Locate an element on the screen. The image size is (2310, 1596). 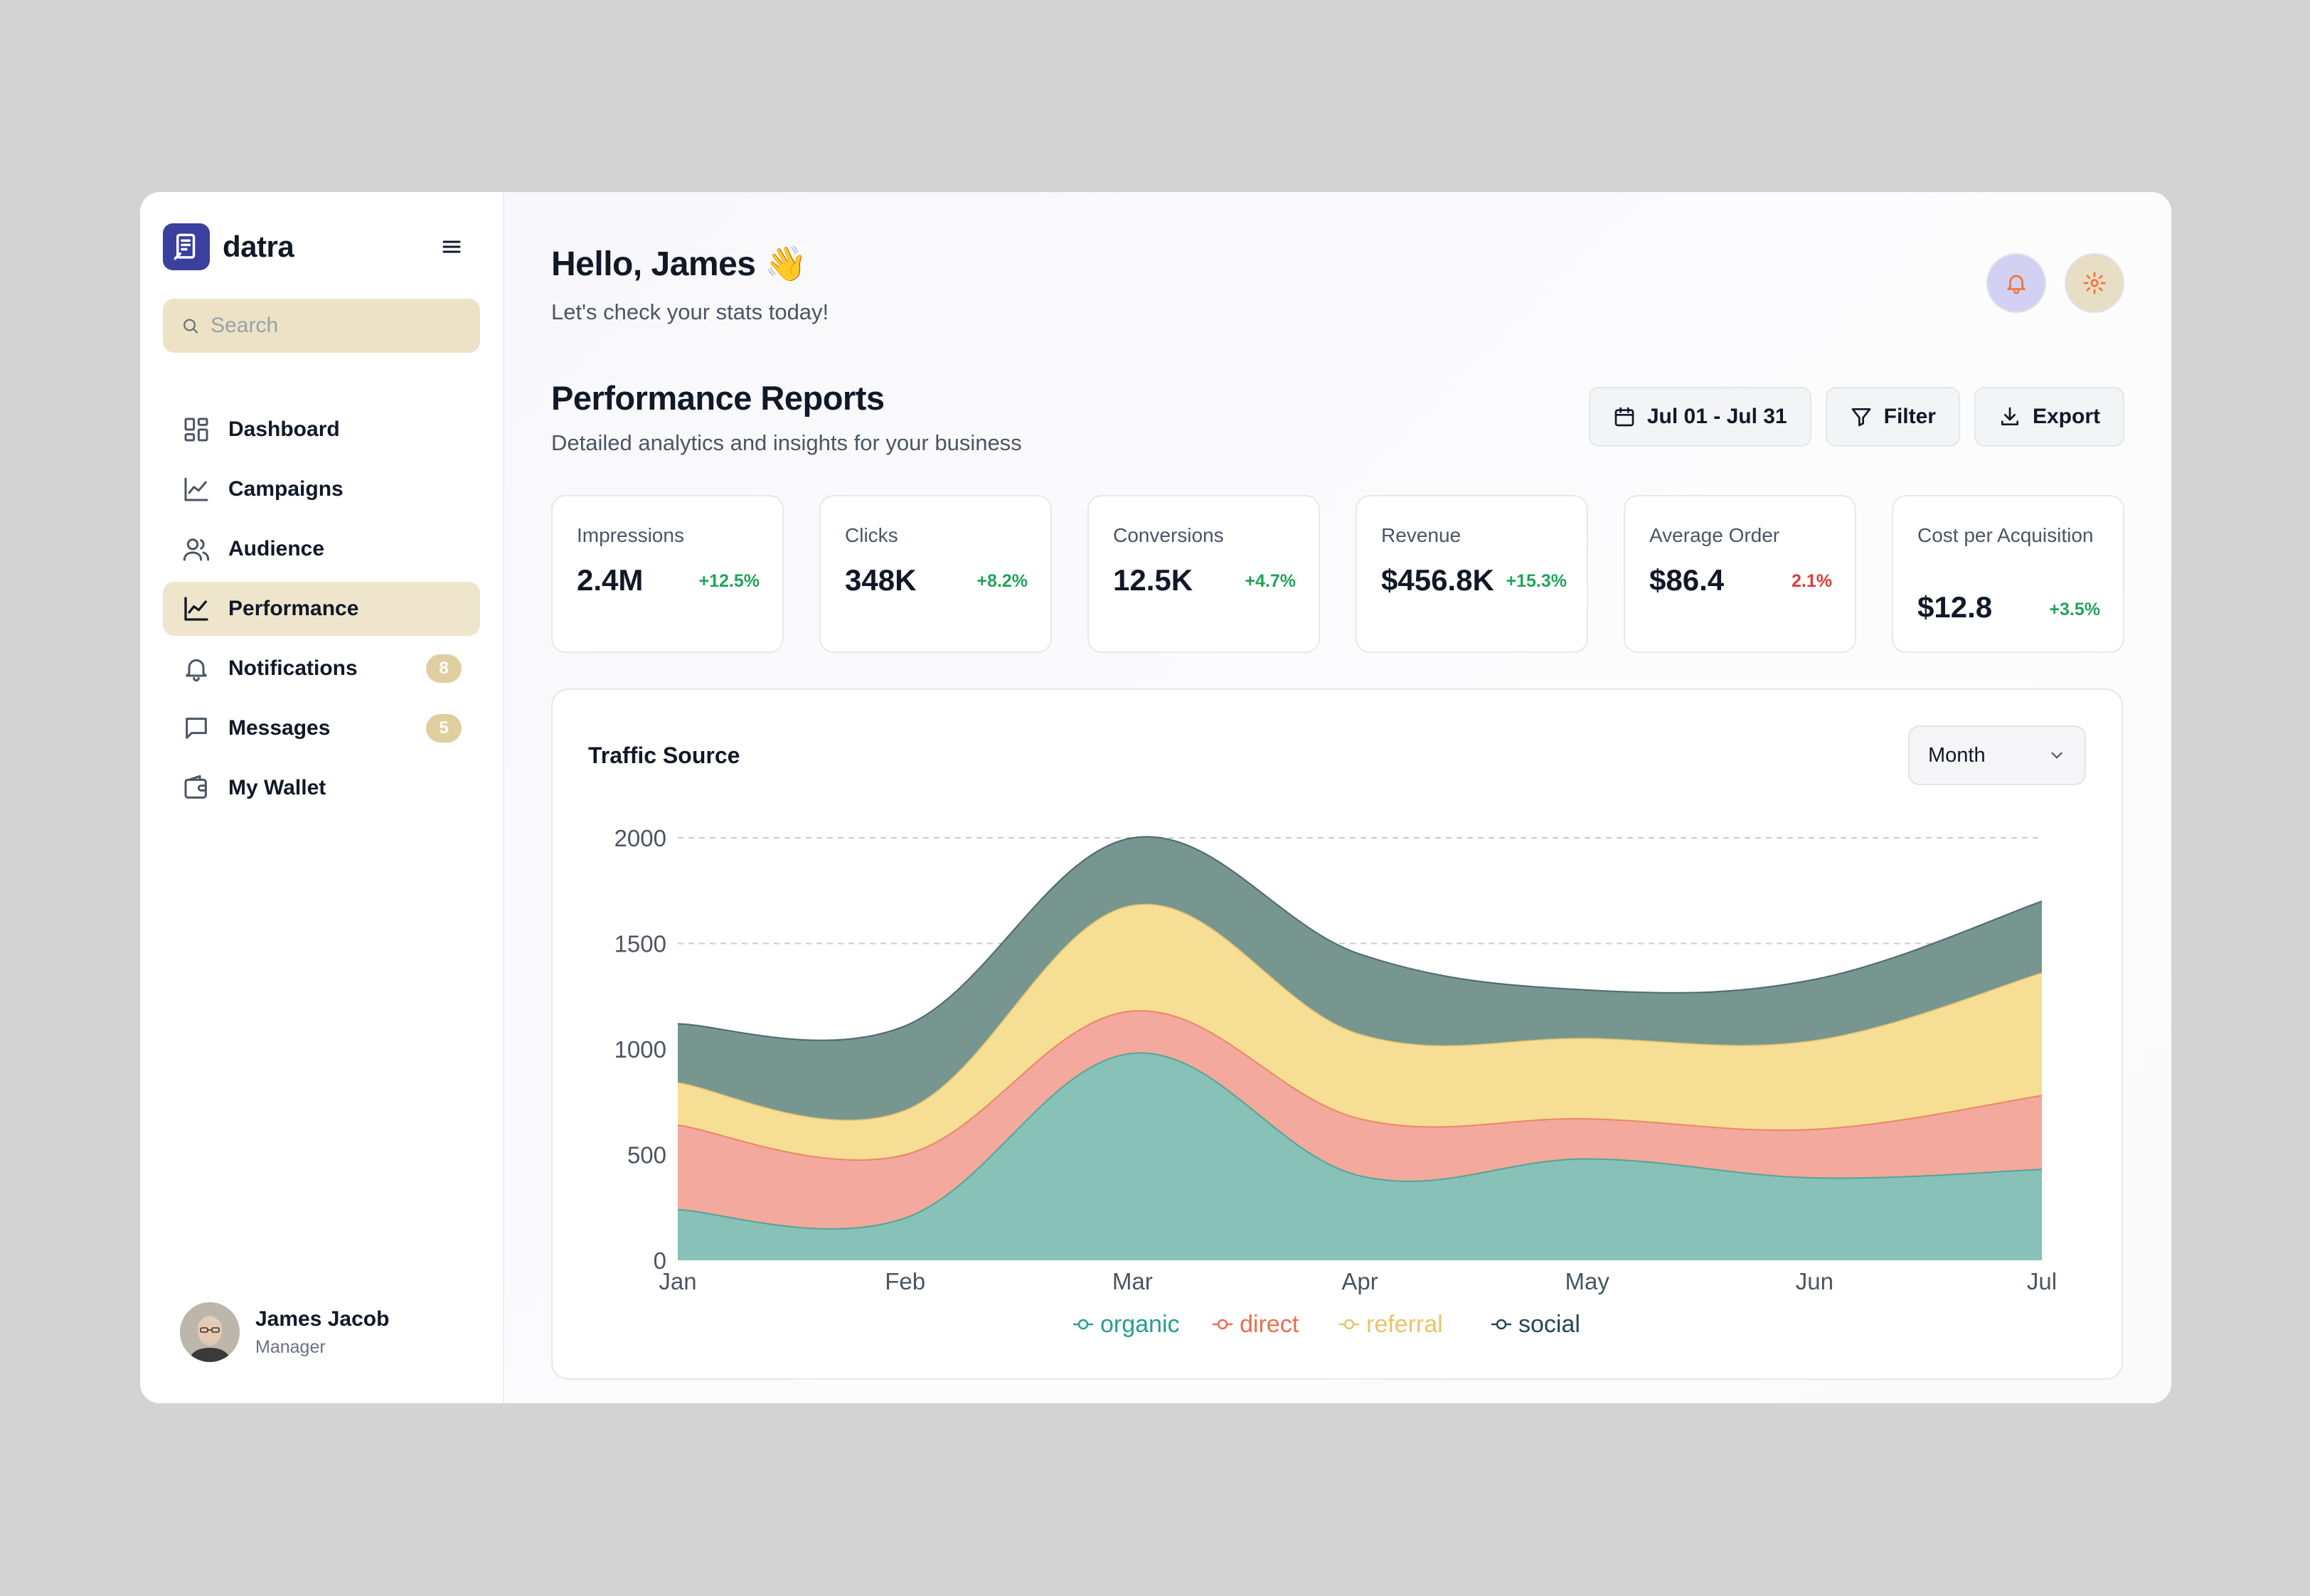
page-title: Hello, James 👋 is located at coordinates (679, 264).